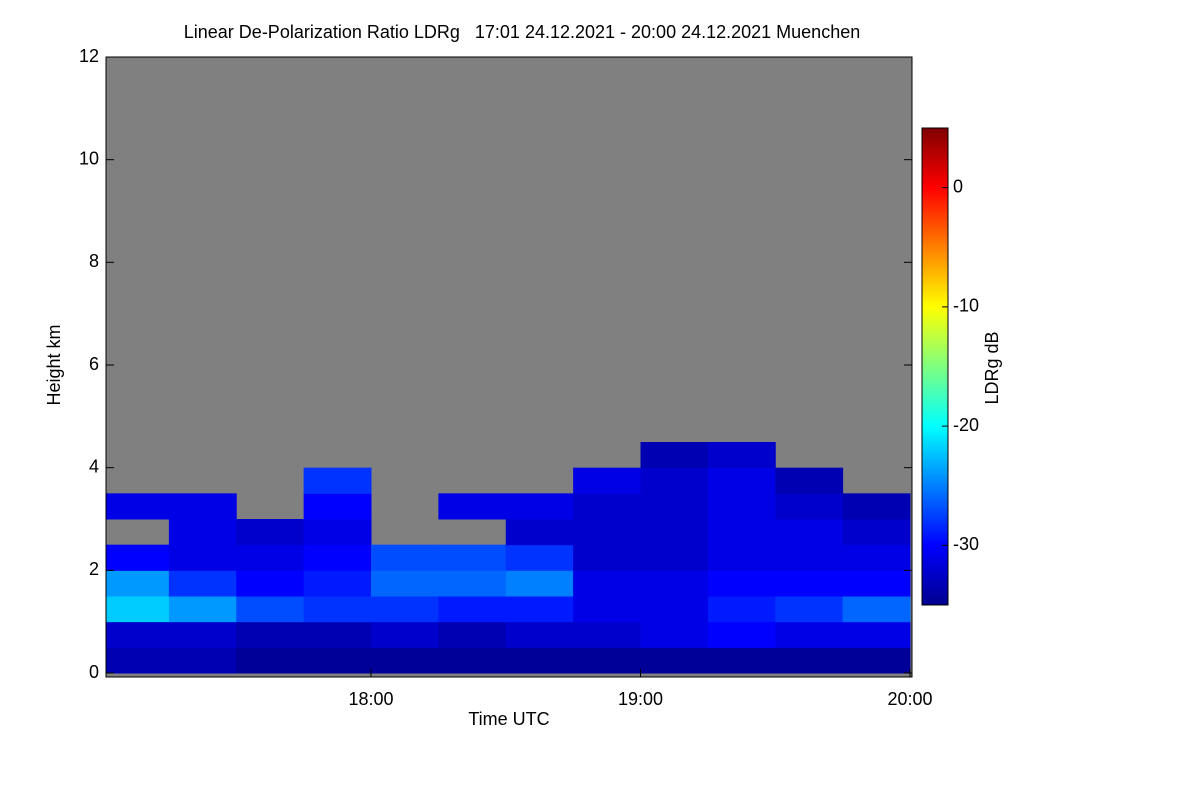  What do you see at coordinates (94, 466) in the screenshot?
I see `y-tick-label: 4` at bounding box center [94, 466].